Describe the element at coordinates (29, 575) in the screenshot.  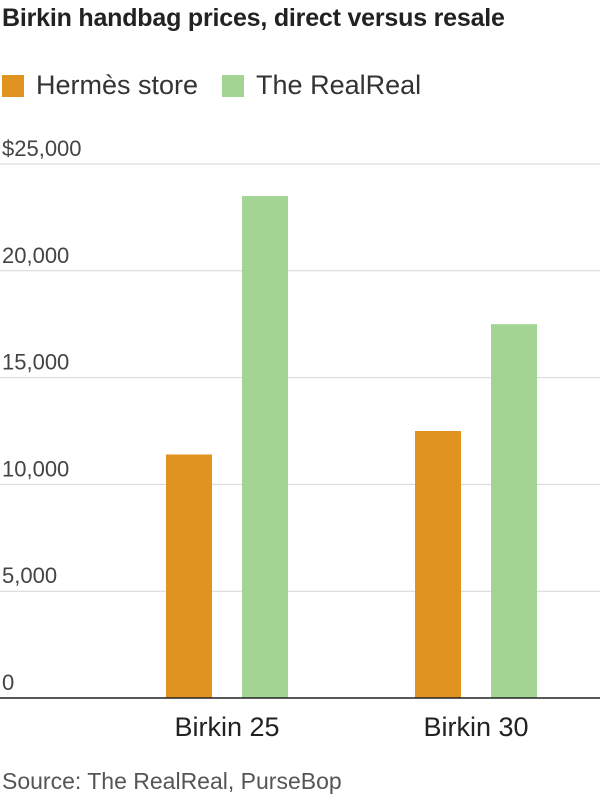
I see `y-tick-label: 5,000` at that location.